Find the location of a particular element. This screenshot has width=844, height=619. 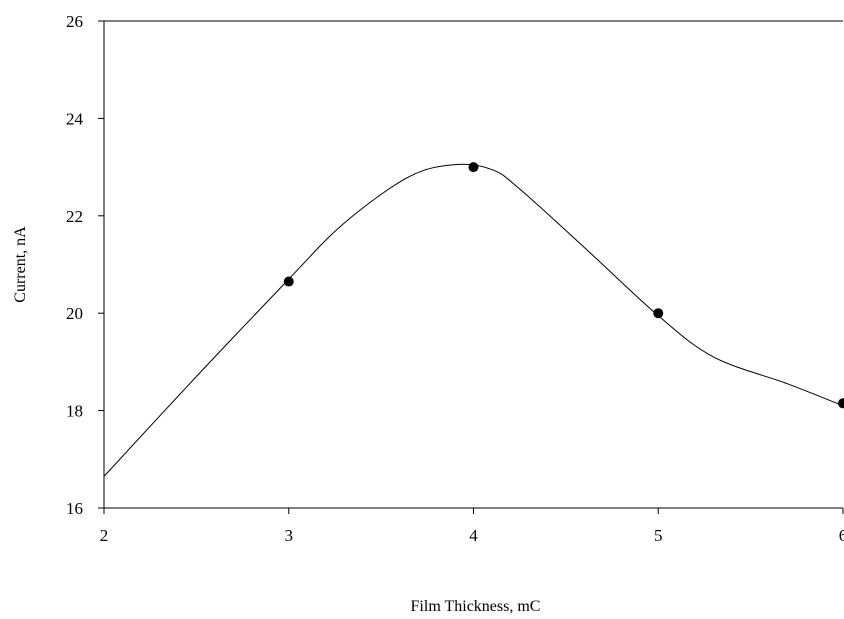

x-tick-label: 5 is located at coordinates (658, 535).